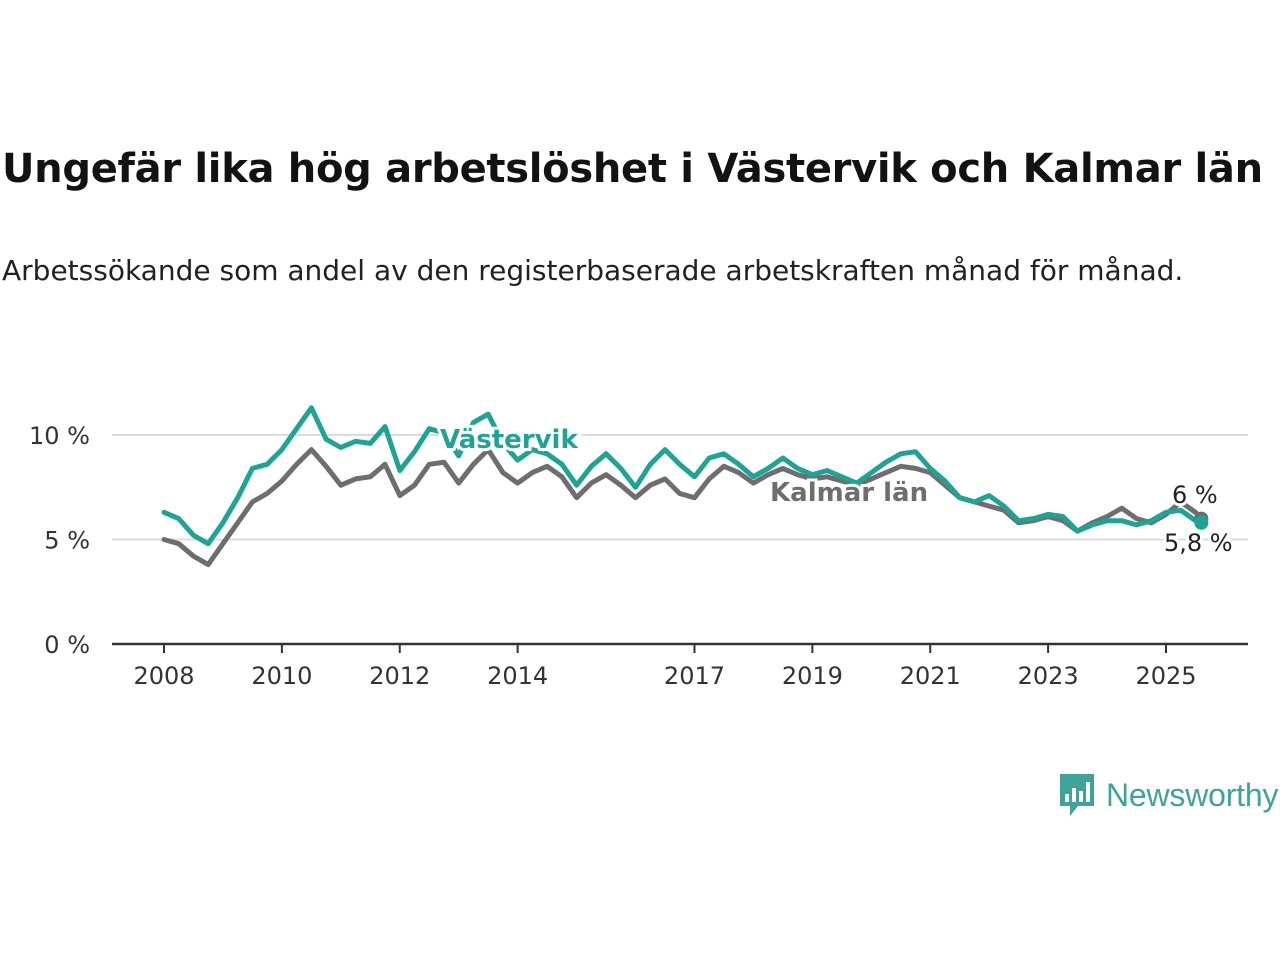 The height and width of the screenshot is (960, 1280). I want to click on series-line-vastervik, so click(682, 476).